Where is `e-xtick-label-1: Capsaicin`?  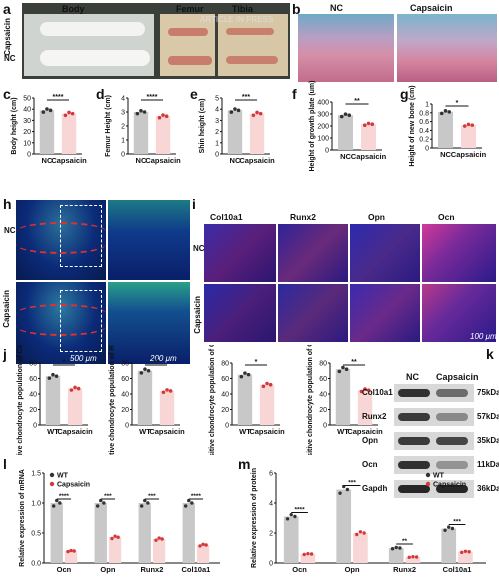
e-xtick-label-1: Capsaicin is located at coordinates (257, 160).